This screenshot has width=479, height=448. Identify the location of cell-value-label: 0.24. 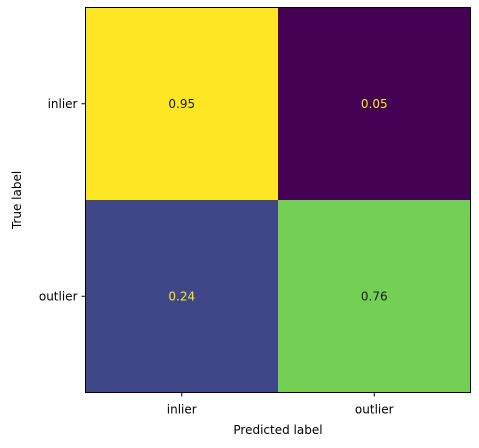
(181, 296).